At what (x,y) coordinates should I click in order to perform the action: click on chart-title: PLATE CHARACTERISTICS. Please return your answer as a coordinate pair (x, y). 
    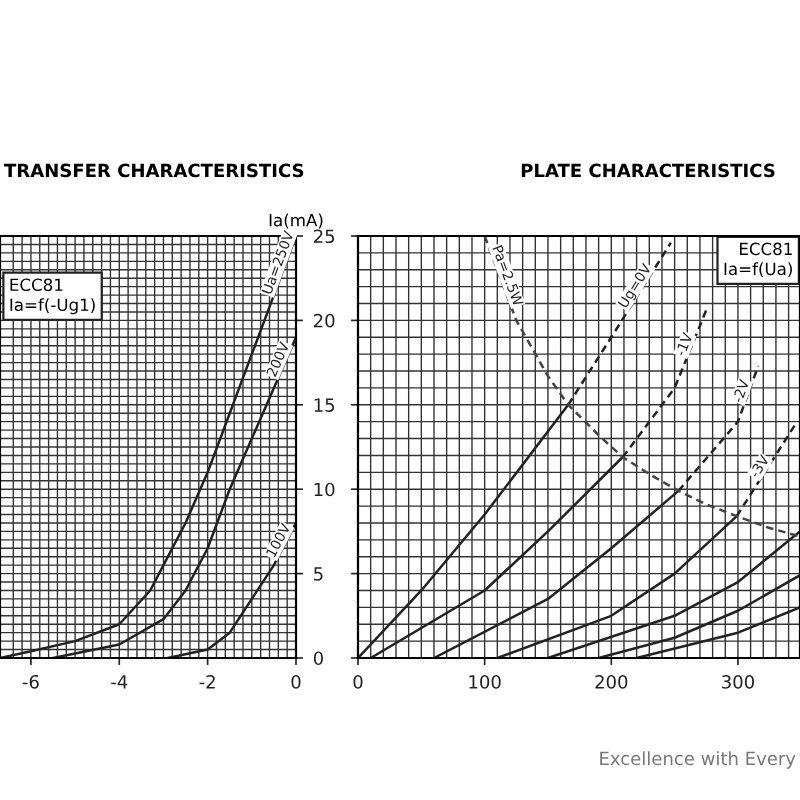
    Looking at the image, I should click on (648, 170).